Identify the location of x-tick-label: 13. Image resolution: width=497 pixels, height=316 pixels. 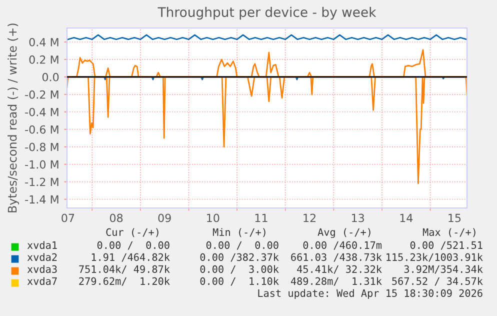
(358, 218).